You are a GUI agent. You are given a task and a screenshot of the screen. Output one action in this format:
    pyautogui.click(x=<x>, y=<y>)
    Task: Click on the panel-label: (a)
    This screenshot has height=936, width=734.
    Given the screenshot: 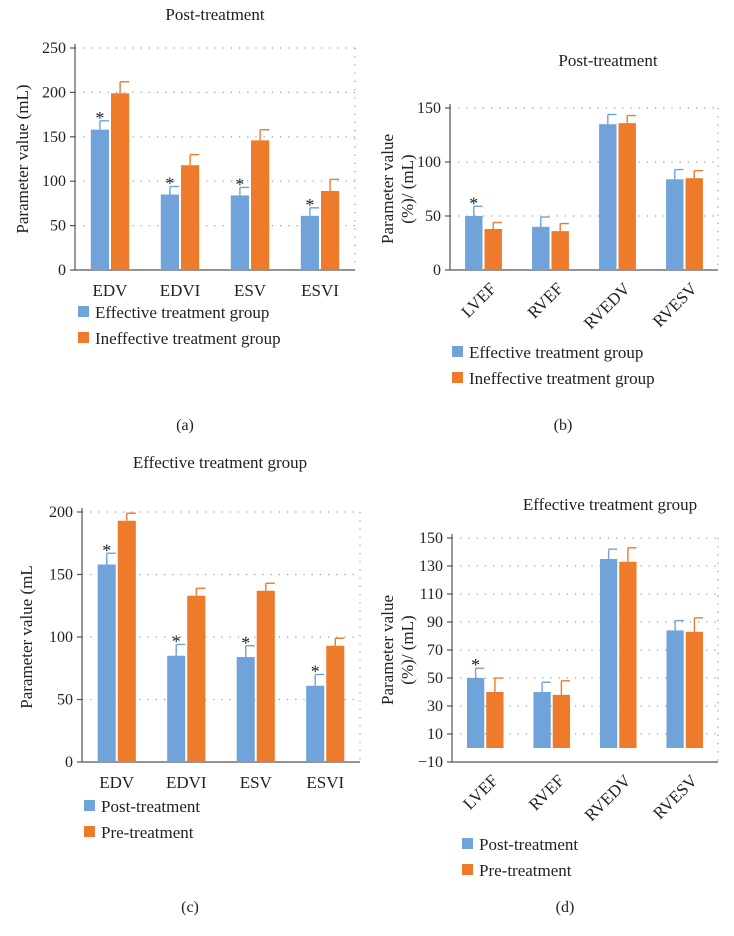 What is the action you would take?
    pyautogui.click(x=185, y=425)
    